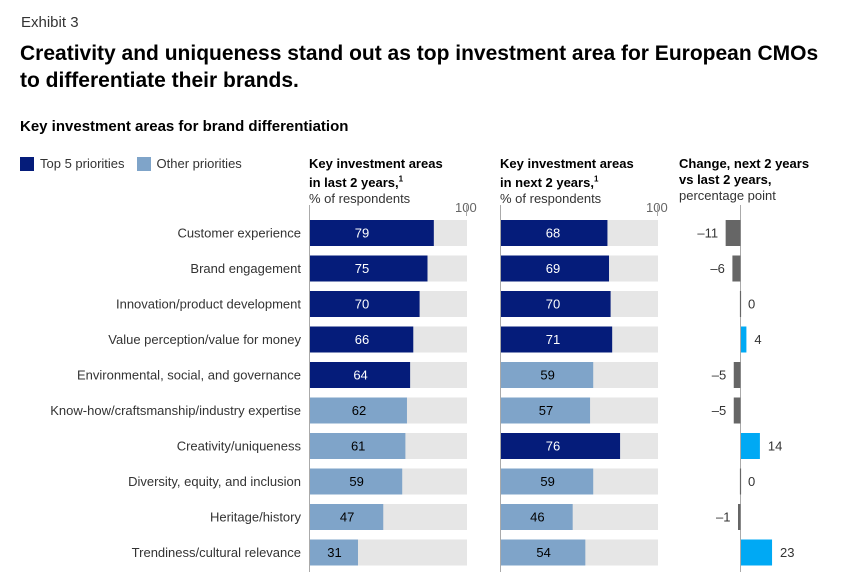  I want to click on bar-value-label: 31, so click(334, 552).